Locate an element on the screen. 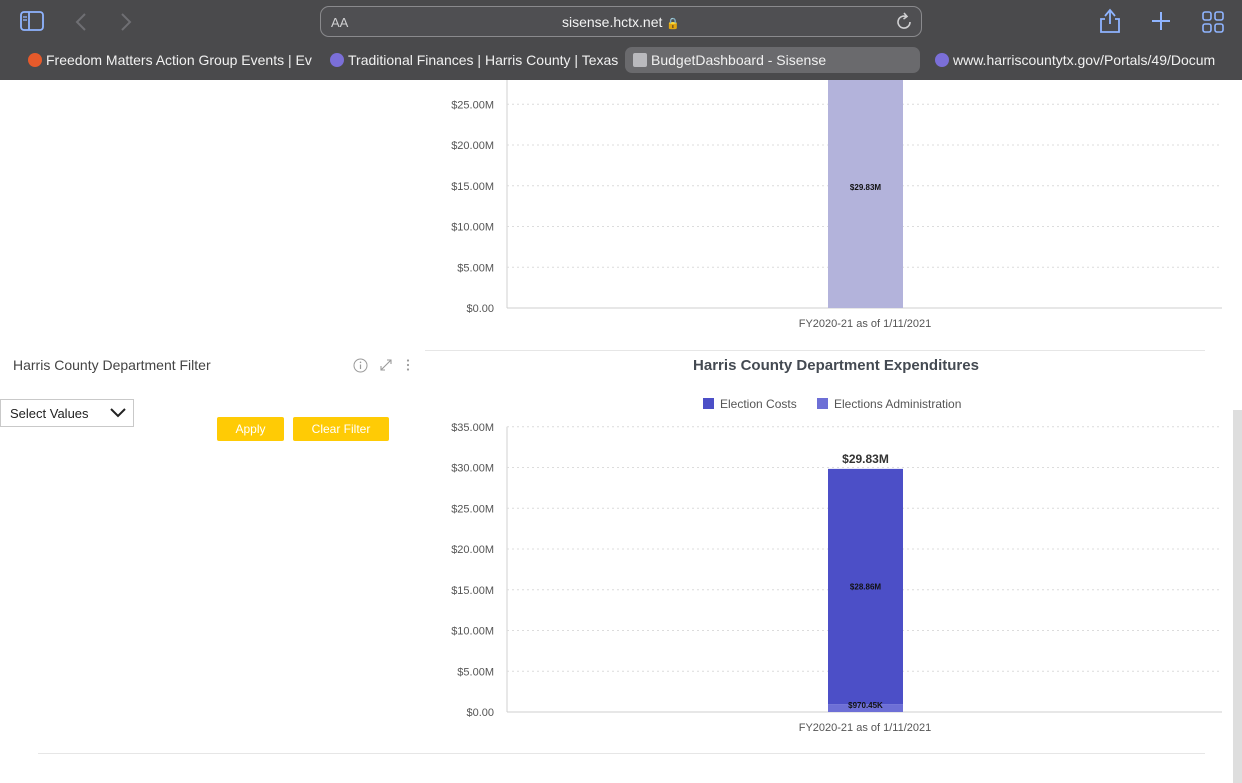 This screenshot has height=783, width=1242. department-select: Select Values is located at coordinates (67, 413).